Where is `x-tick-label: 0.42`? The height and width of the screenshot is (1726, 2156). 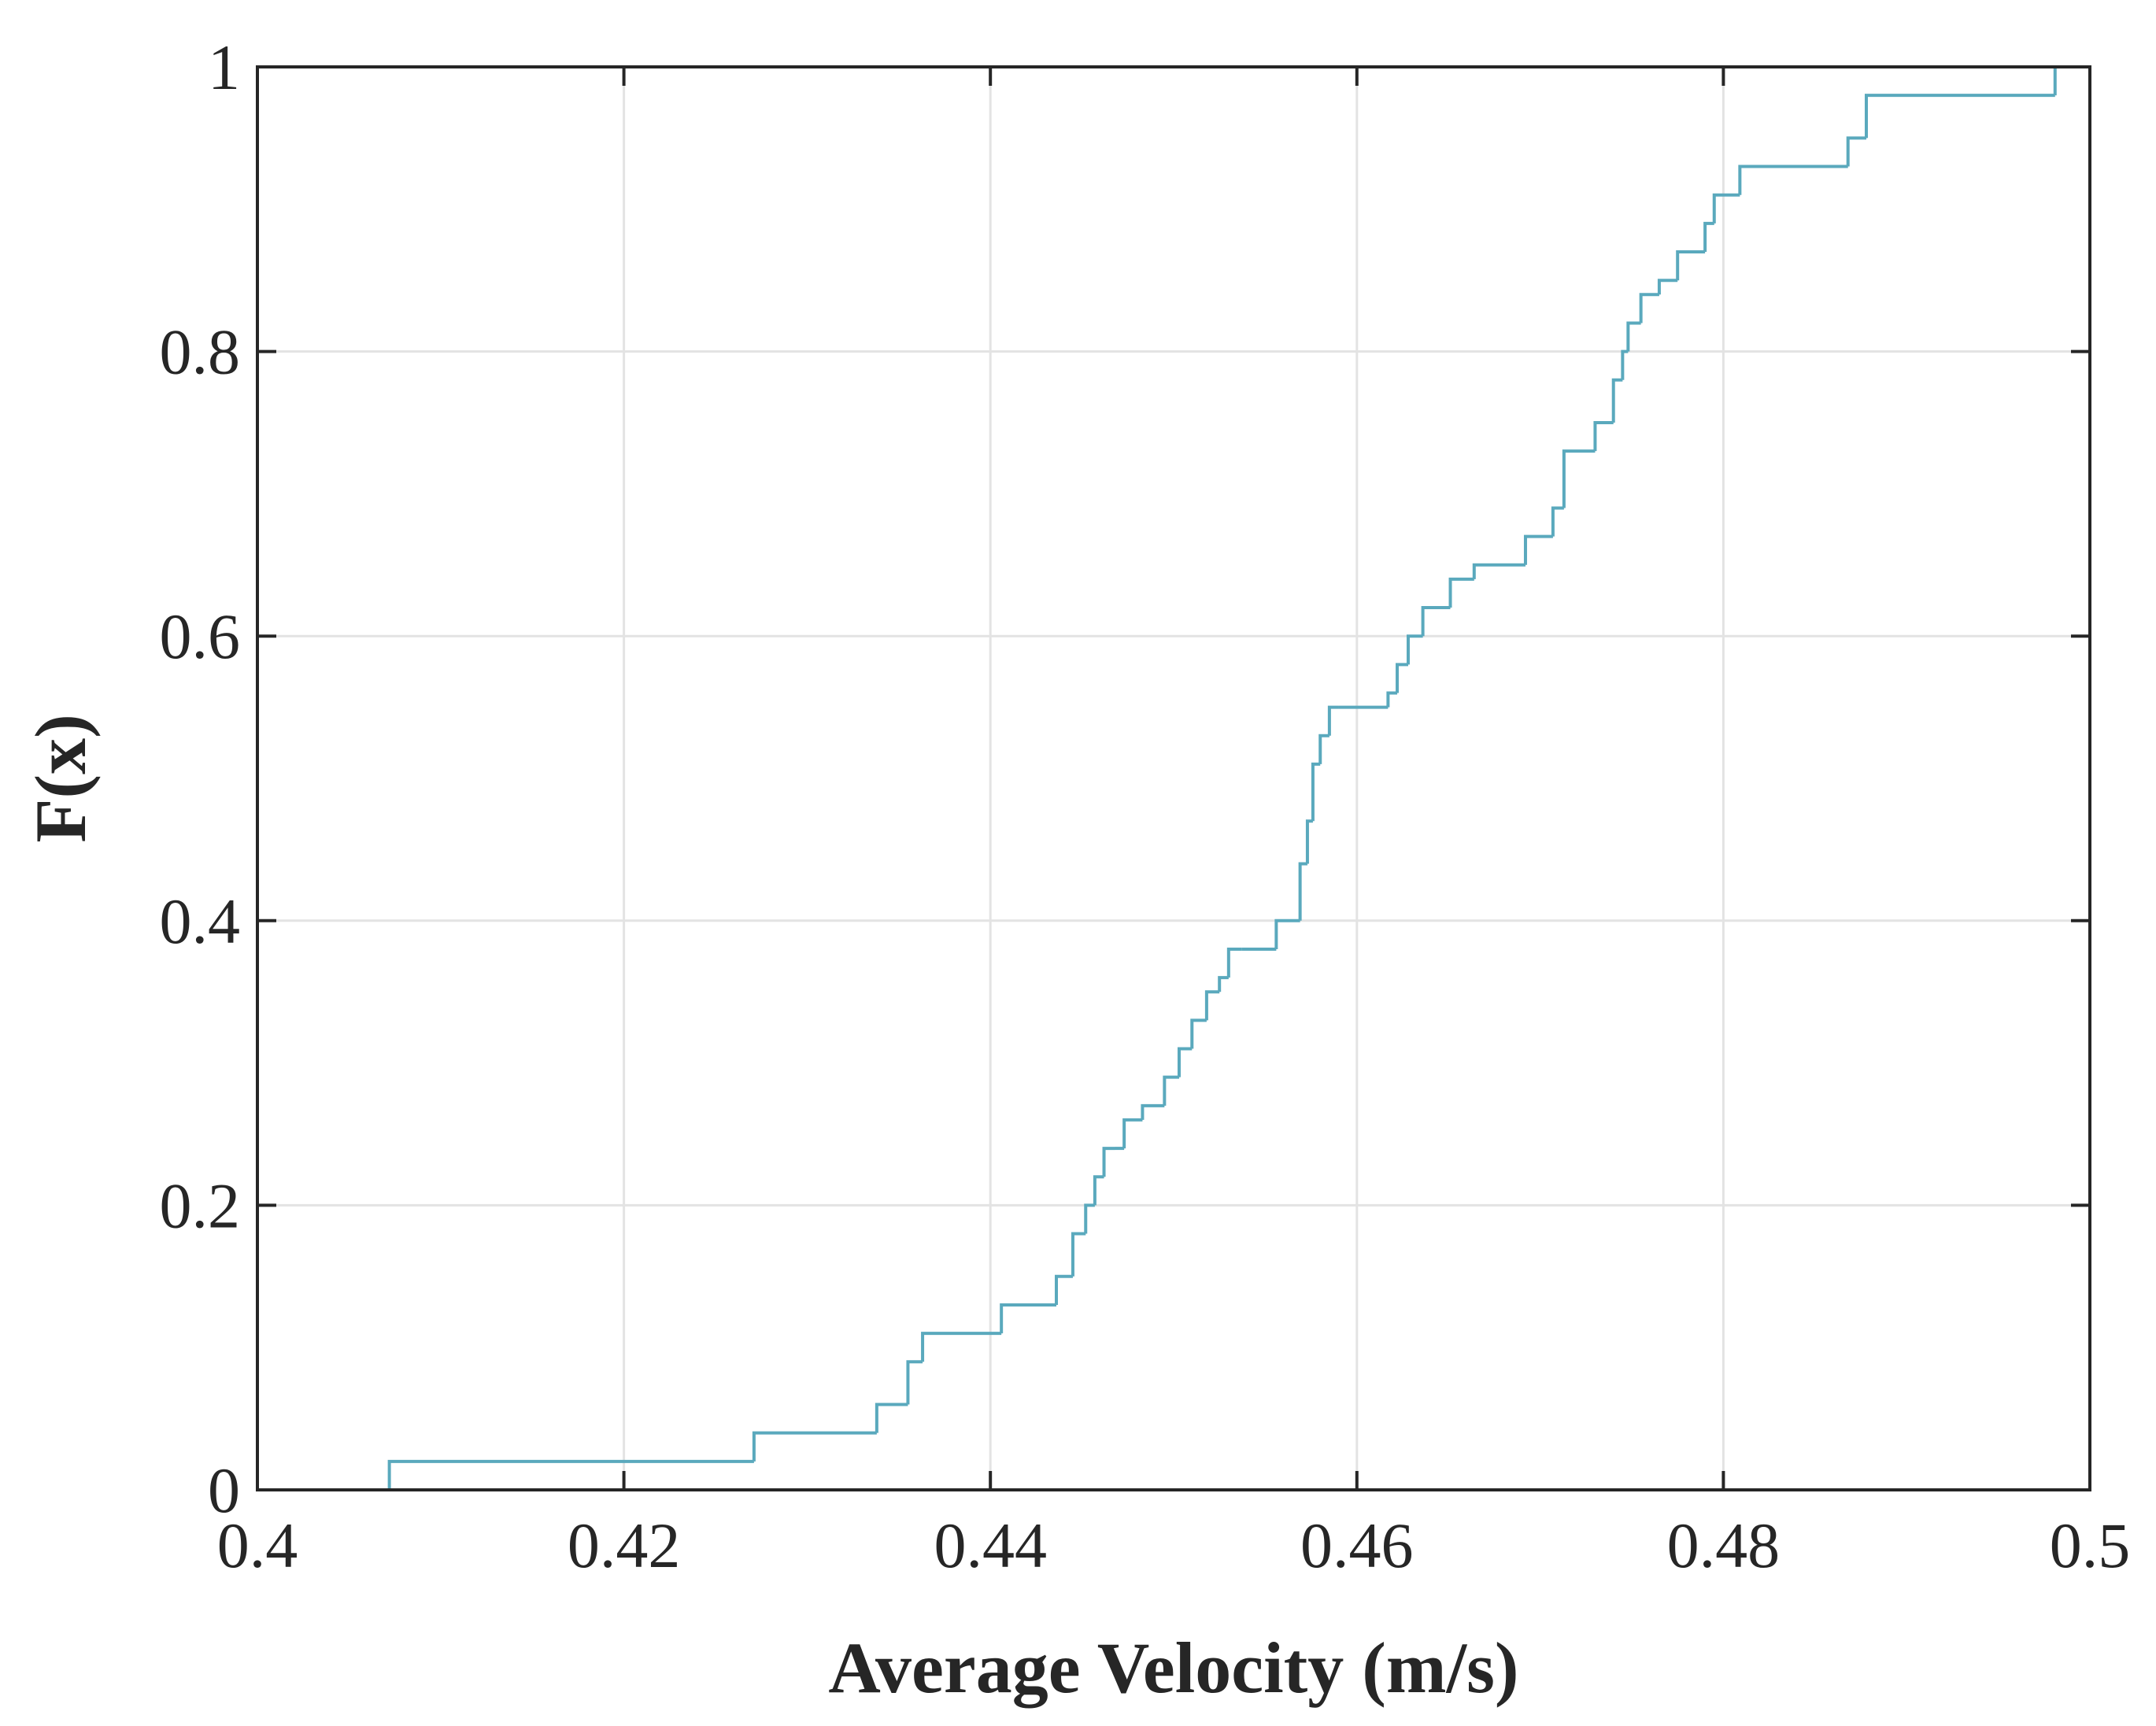 x-tick-label: 0.42 is located at coordinates (625, 1545).